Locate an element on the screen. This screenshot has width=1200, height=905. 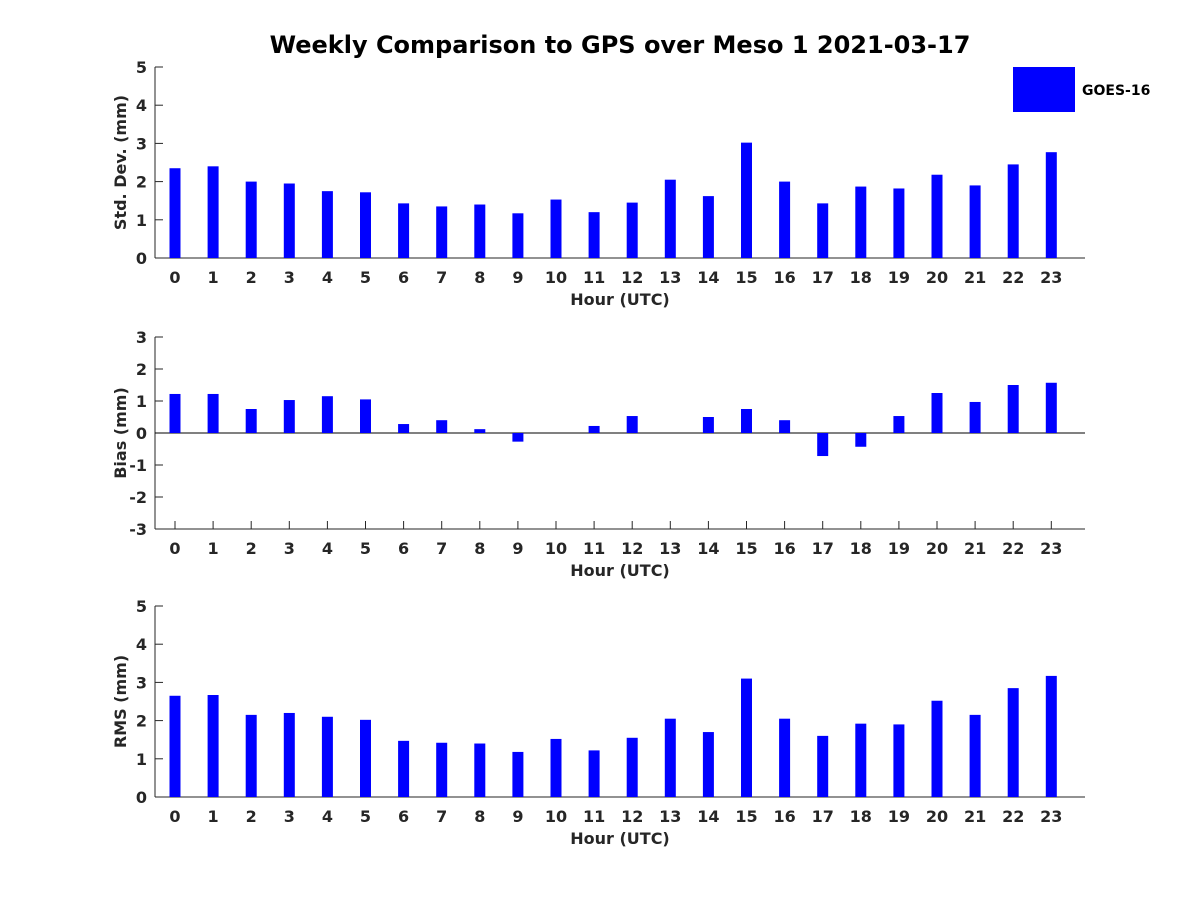
y-axis-label: RMS (mm) is located at coordinates (120, 701).